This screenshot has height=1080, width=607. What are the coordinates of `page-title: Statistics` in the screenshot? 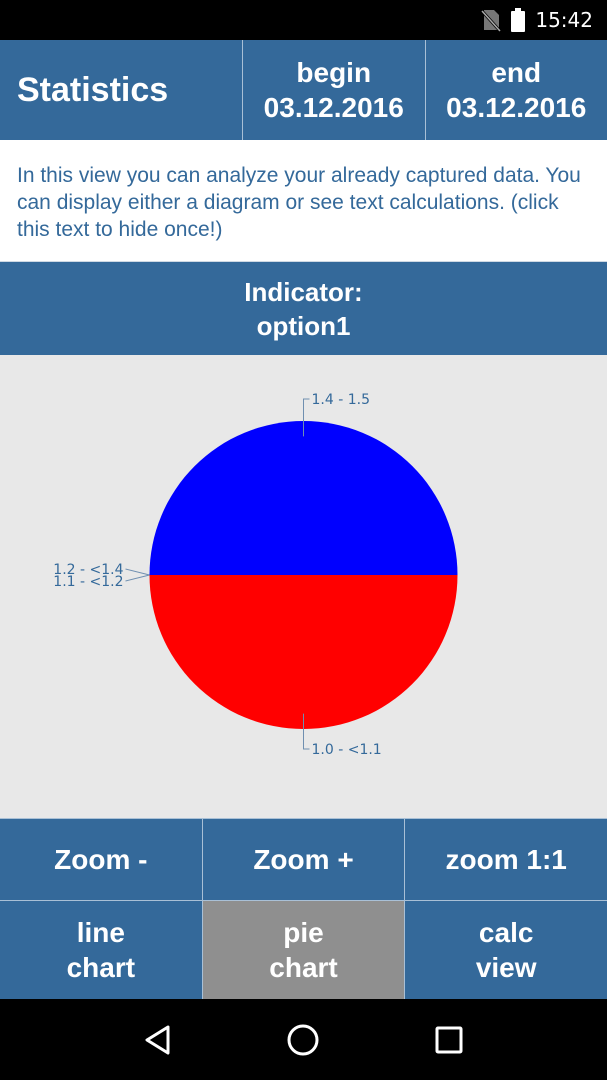 It's located at (121, 90).